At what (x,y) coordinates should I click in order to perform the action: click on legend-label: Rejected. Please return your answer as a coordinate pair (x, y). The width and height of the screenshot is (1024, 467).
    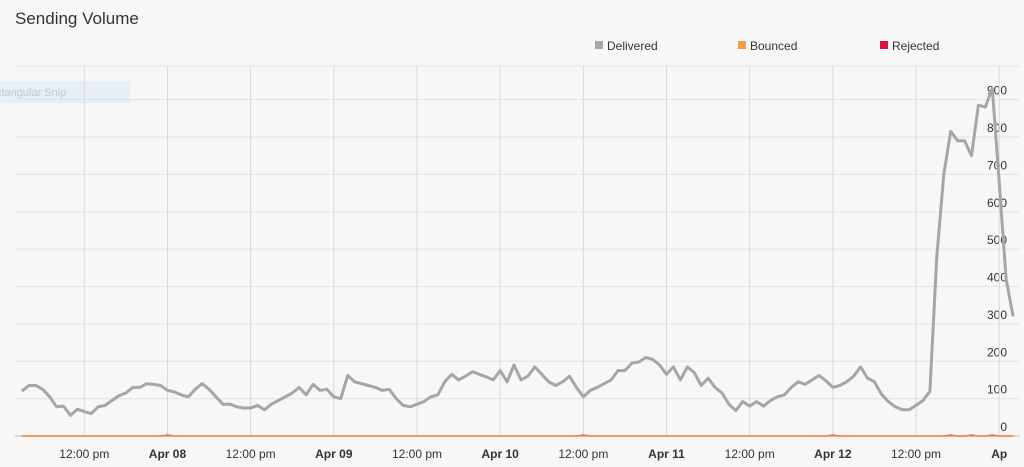
    Looking at the image, I should click on (915, 46).